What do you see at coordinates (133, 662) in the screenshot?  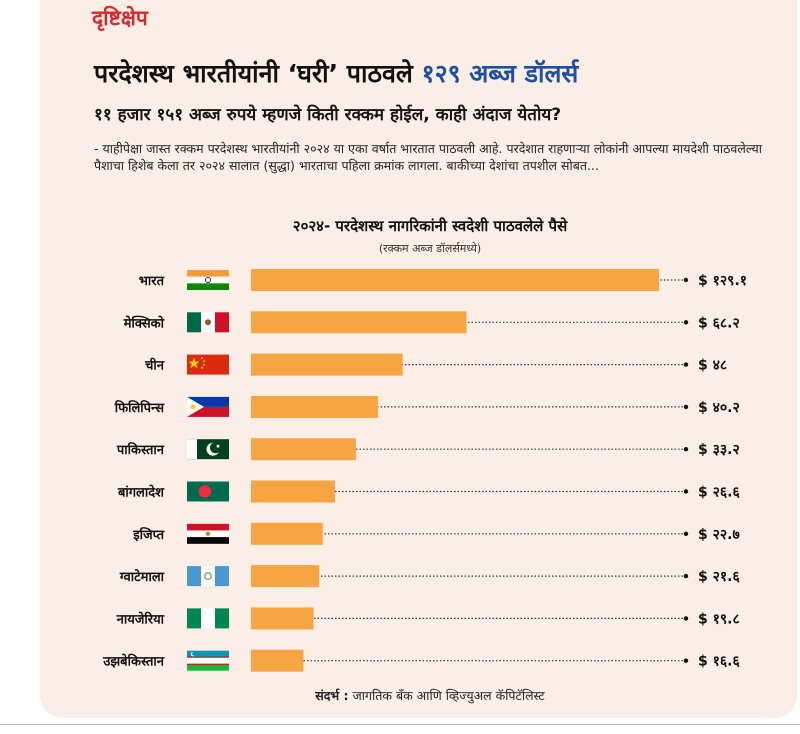 I see `category-label: उझबेकिस्तान` at bounding box center [133, 662].